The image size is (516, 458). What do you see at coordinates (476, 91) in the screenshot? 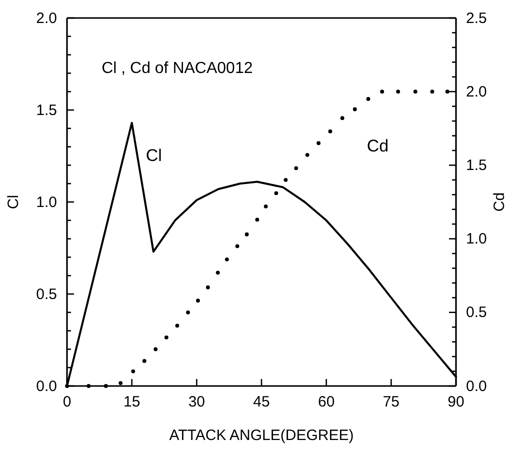
I see `y2-tick-label: 2.0` at bounding box center [476, 91].